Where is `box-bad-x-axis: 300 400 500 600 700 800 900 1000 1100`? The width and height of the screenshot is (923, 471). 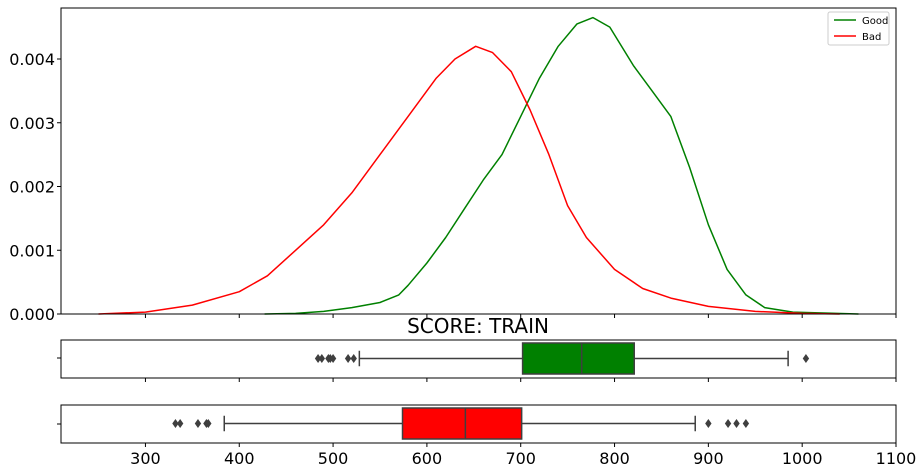
box-bad-x-axis: 300 400 500 600 700 800 900 1000 1100 is located at coordinates (523, 455).